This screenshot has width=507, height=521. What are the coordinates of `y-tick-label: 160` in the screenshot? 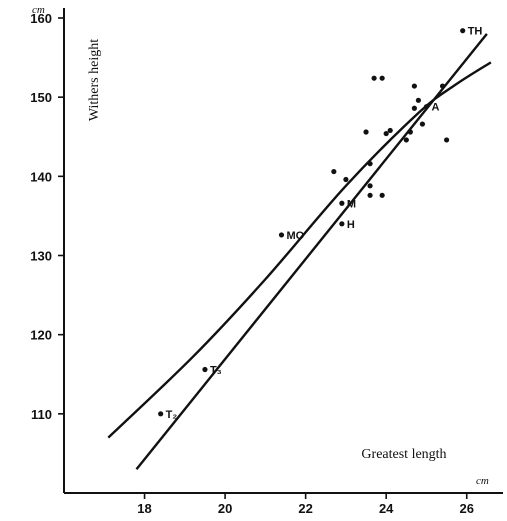 It's located at (41, 18).